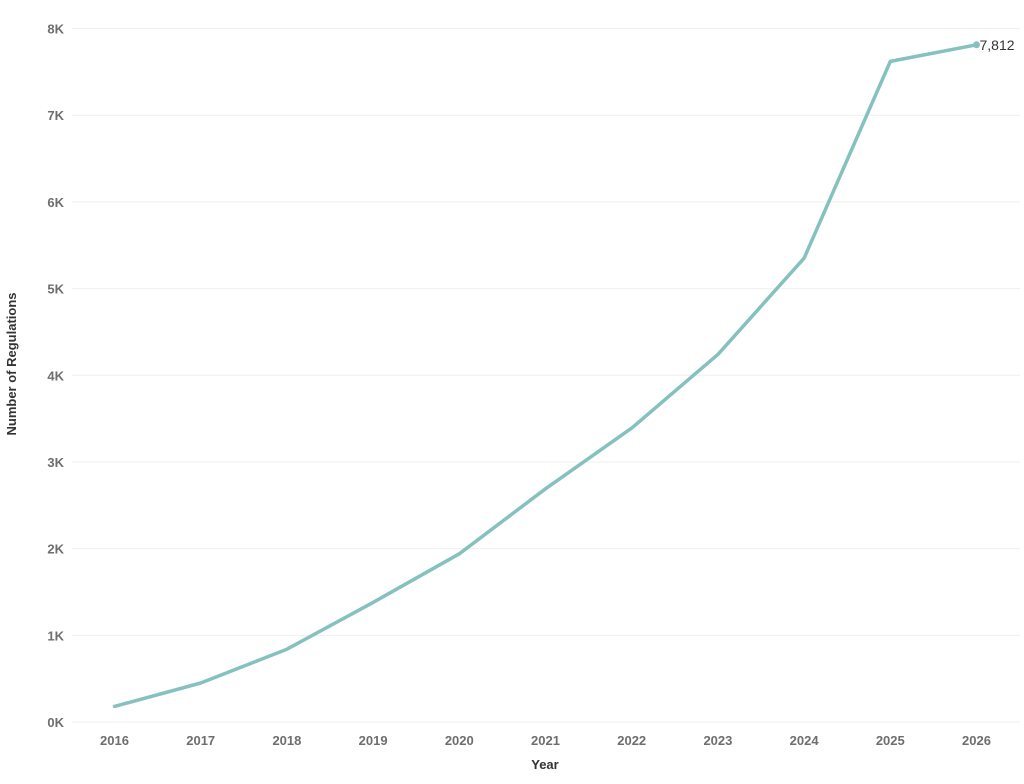 The height and width of the screenshot is (784, 1024). I want to click on y-axis-title: Number of Regulations, so click(11, 363).